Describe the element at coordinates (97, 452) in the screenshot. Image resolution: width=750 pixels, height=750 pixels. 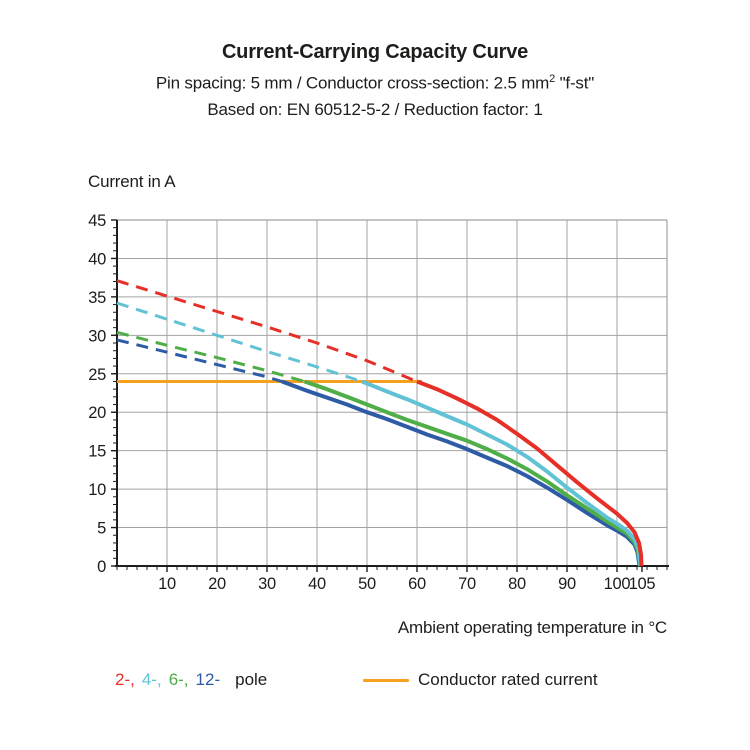
I see `tick-label: 15` at that location.